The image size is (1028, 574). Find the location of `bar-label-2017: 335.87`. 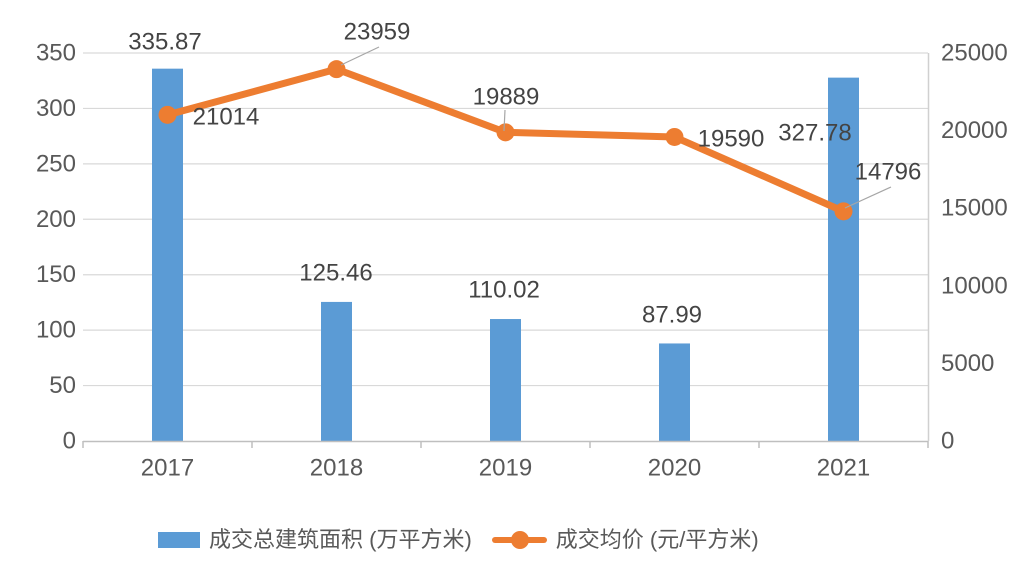

bar-label-2017: 335.87 is located at coordinates (164, 42).